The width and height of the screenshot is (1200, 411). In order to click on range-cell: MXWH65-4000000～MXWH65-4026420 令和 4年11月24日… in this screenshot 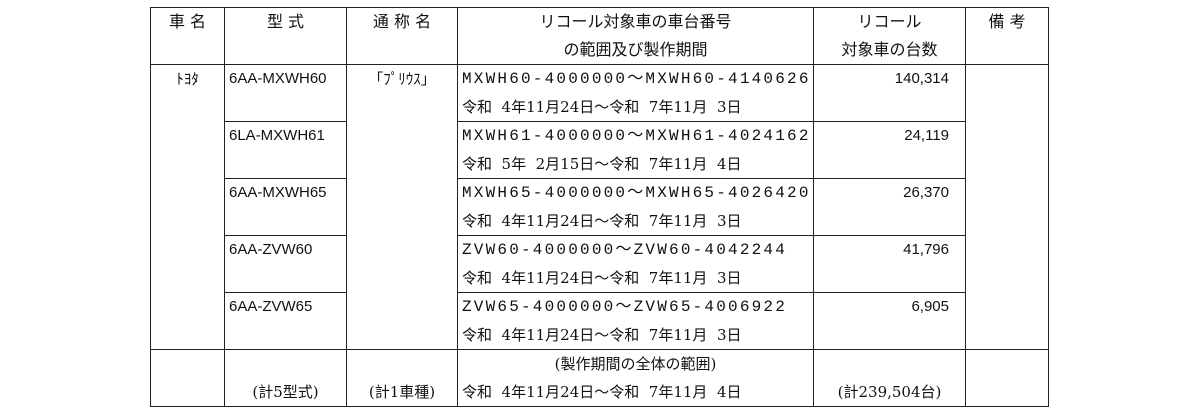, I will do `click(635, 207)`.